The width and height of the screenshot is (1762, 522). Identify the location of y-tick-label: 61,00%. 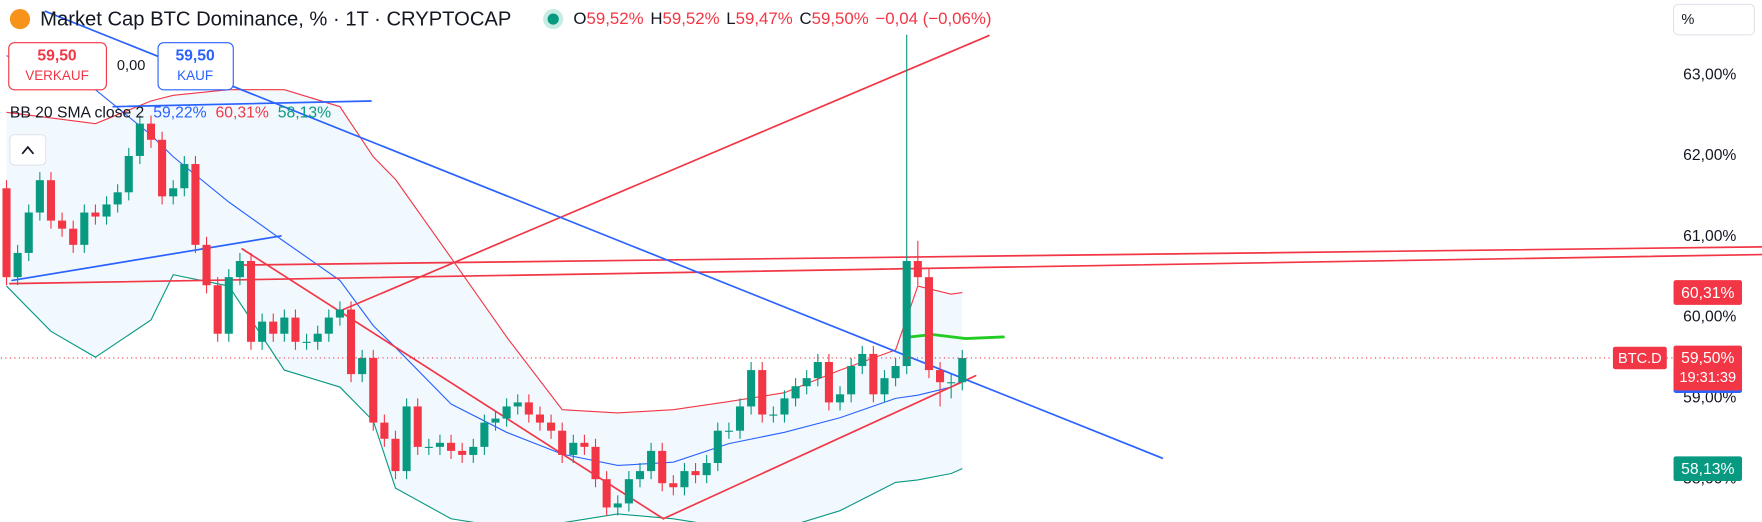
(1709, 236).